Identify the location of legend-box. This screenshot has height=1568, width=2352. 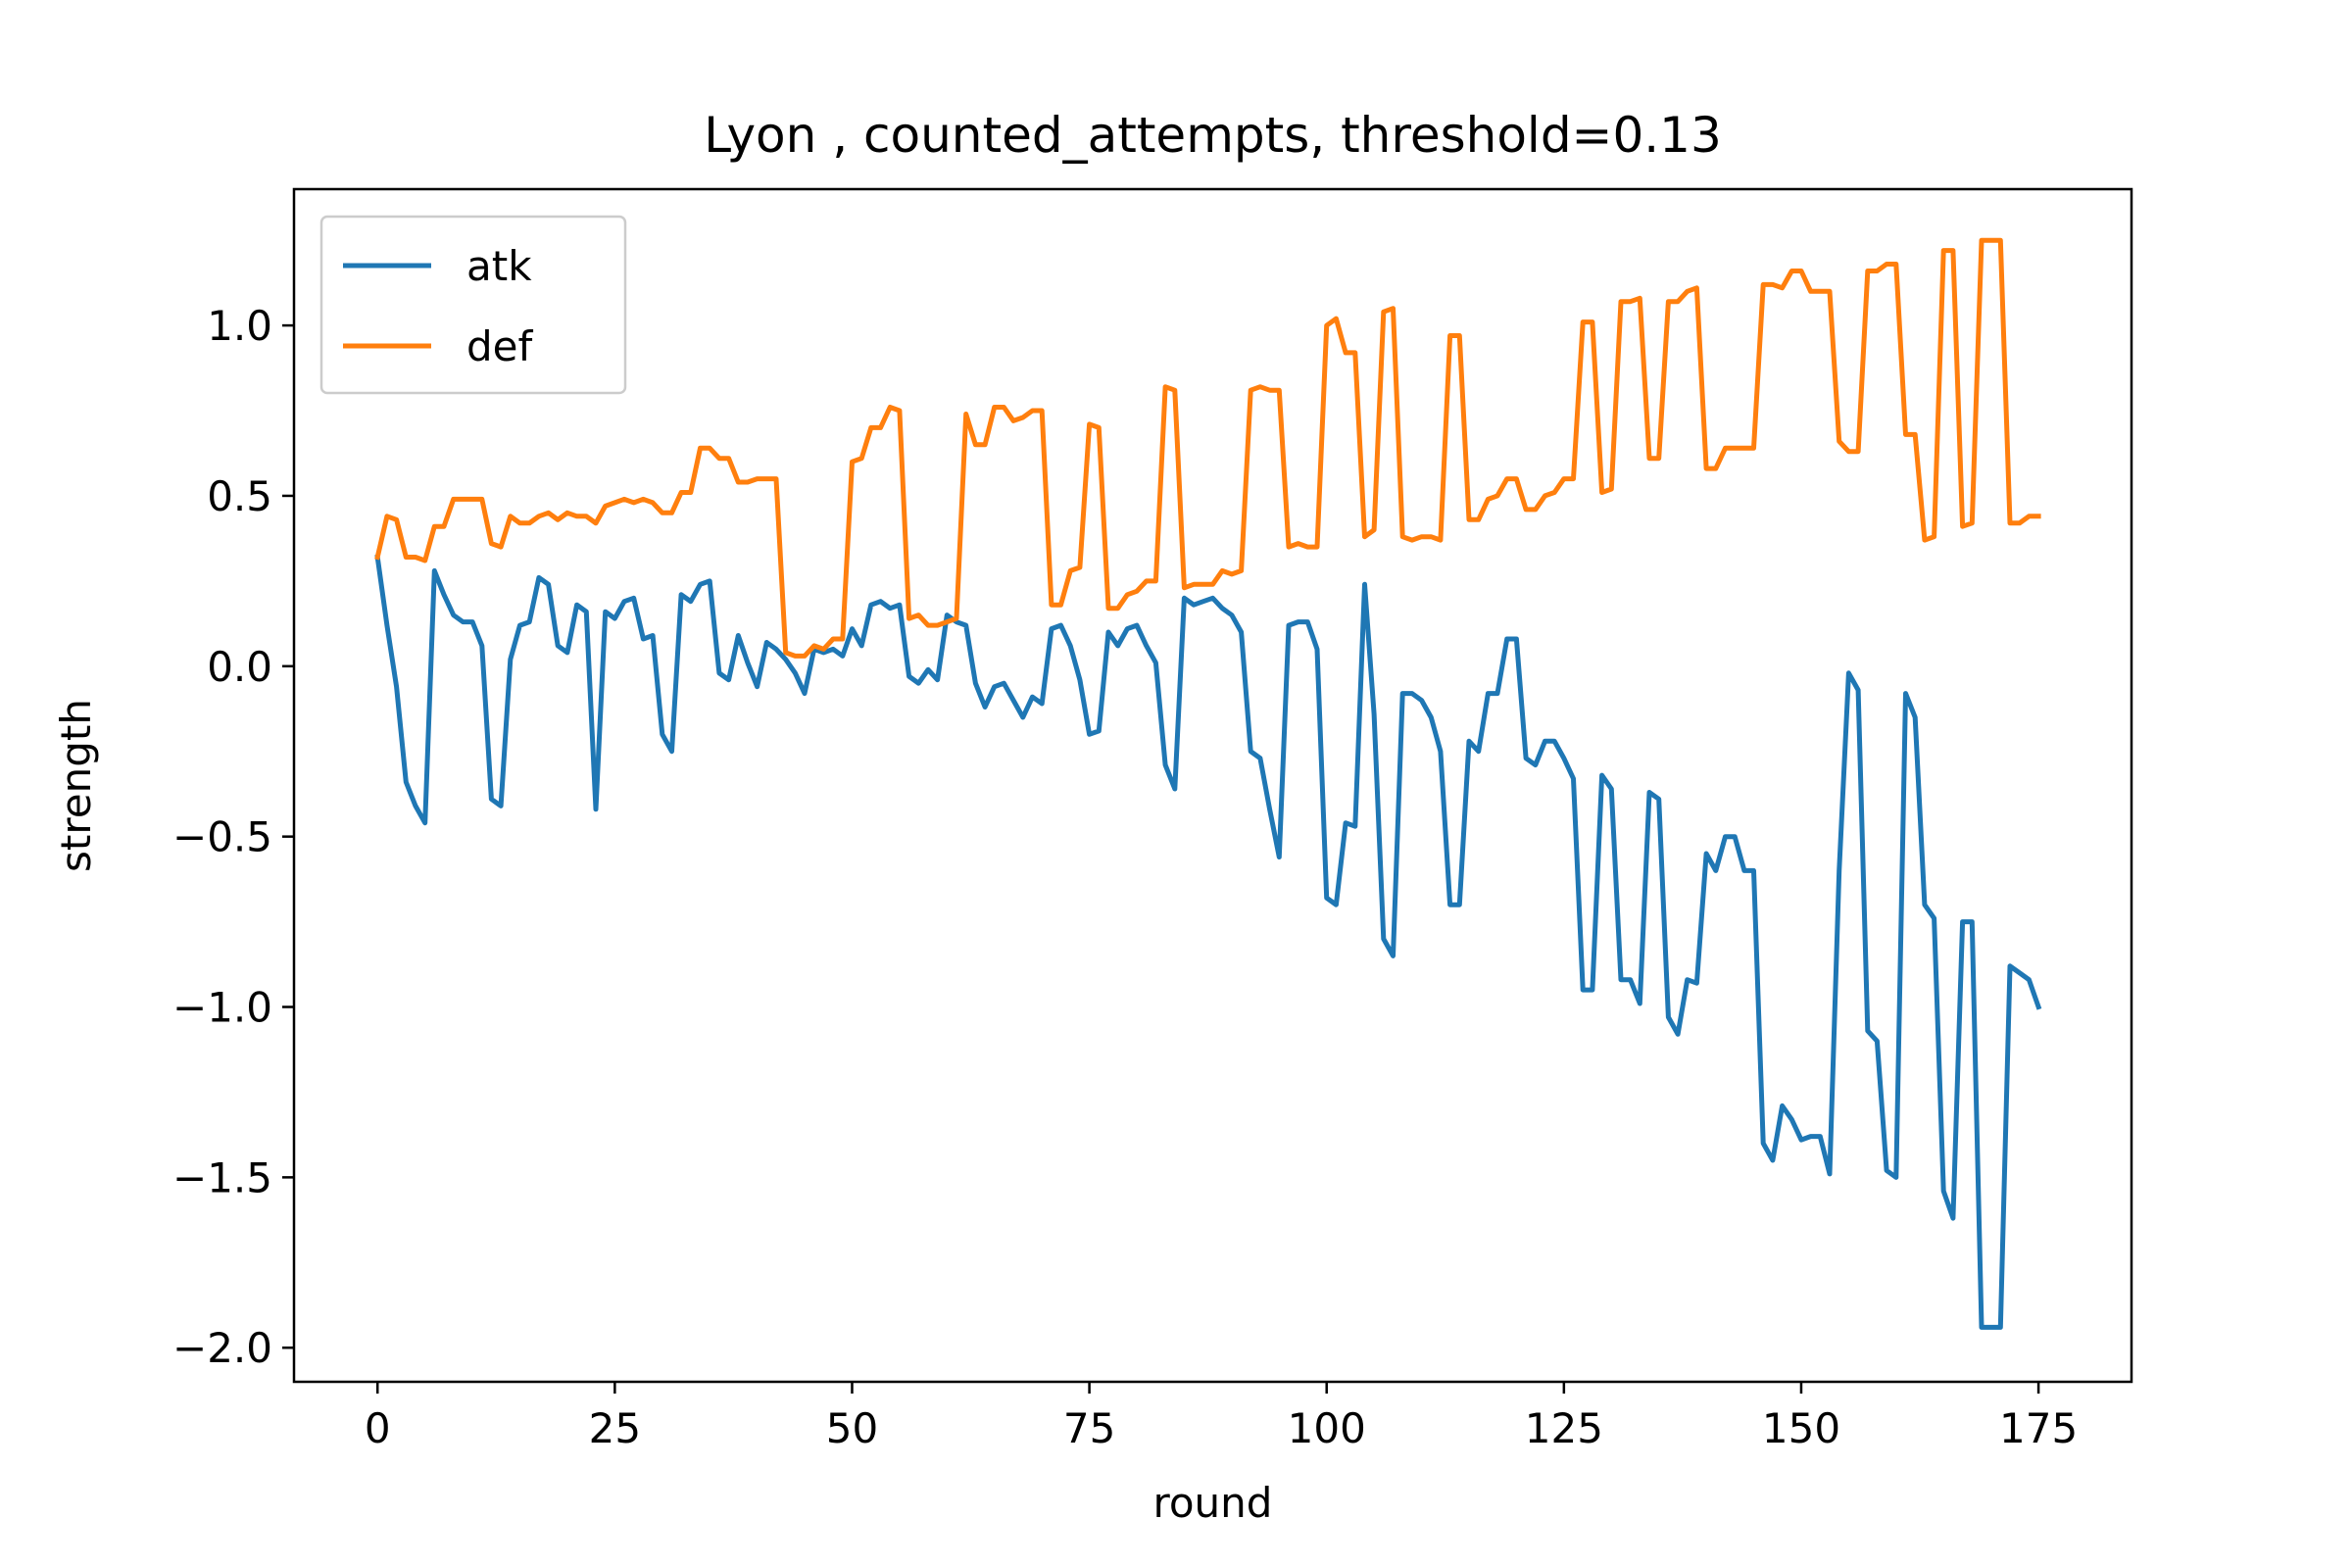
(473, 305).